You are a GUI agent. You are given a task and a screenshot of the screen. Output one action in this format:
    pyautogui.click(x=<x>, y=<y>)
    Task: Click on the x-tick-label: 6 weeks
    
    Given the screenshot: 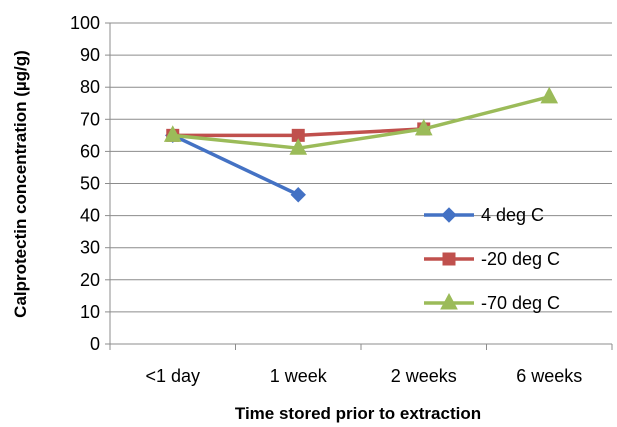 What is the action you would take?
    pyautogui.click(x=549, y=376)
    